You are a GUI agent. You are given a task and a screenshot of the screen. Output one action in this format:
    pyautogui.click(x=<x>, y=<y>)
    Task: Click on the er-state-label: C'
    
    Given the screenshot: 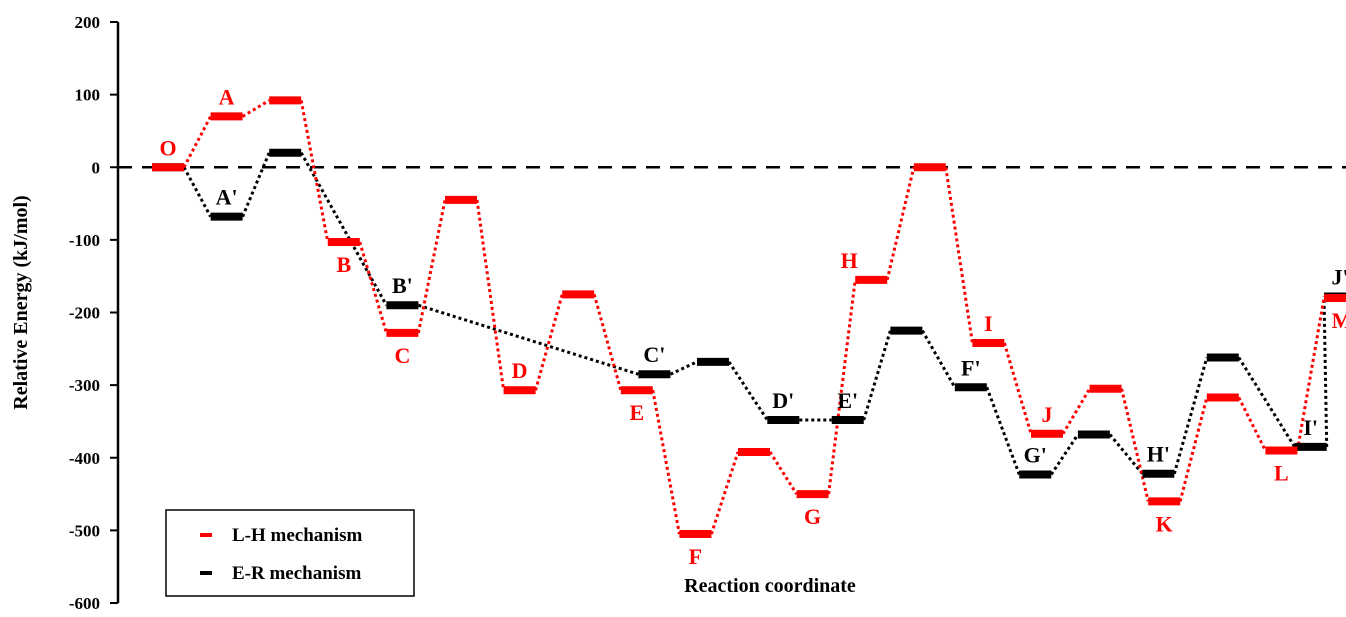 What is the action you would take?
    pyautogui.click(x=654, y=354)
    